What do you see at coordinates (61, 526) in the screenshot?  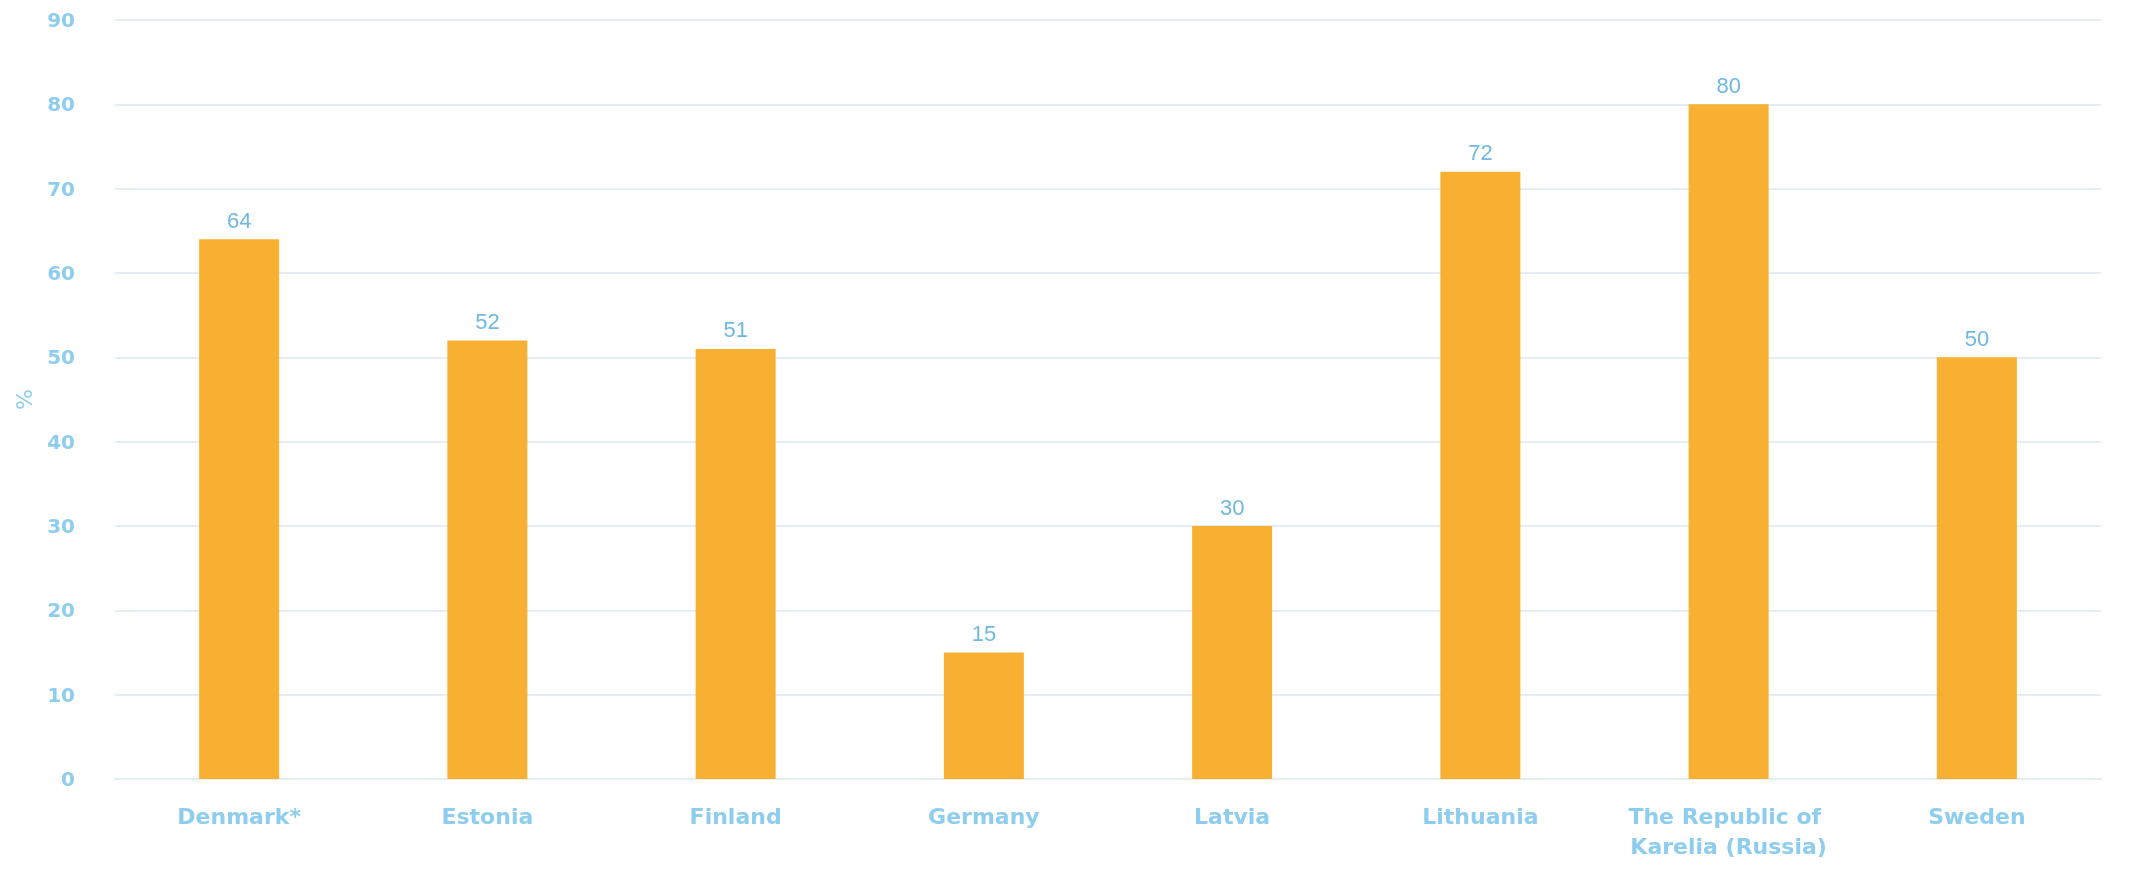 I see `y-tick-label: 30` at bounding box center [61, 526].